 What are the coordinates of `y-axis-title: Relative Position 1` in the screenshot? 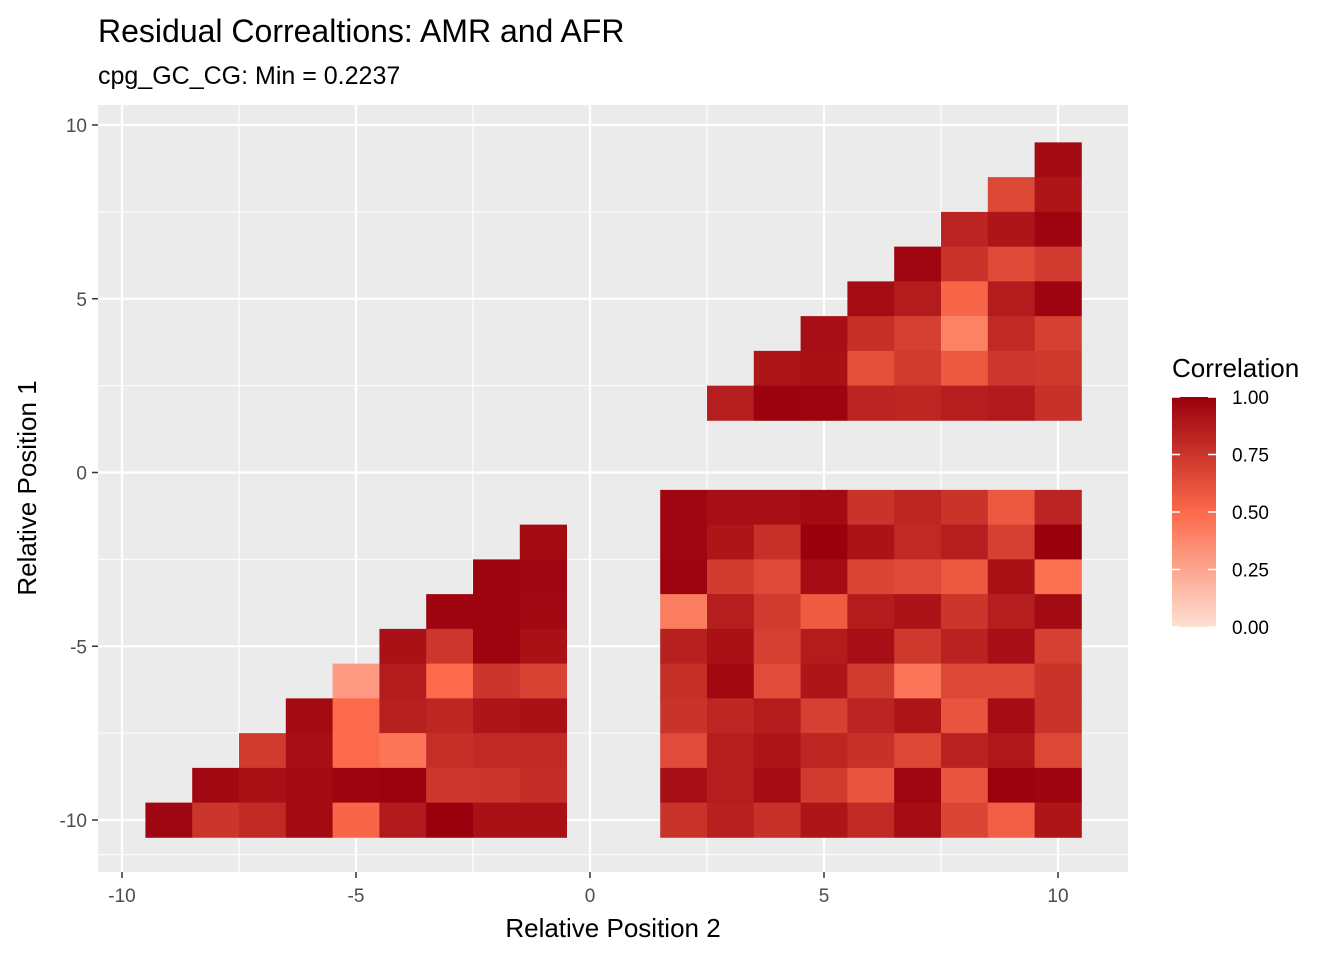 It's located at (27, 487).